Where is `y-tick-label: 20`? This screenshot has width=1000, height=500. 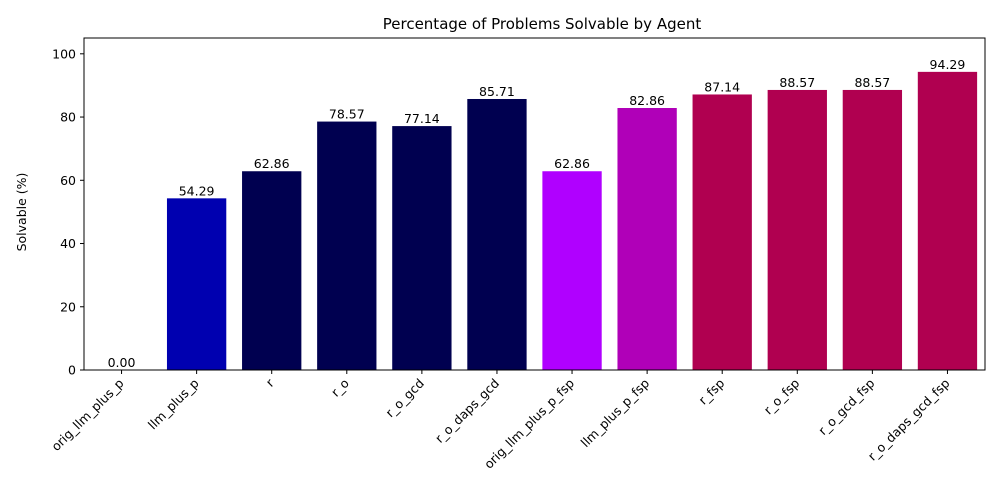
y-tick-label: 20 is located at coordinates (68, 306).